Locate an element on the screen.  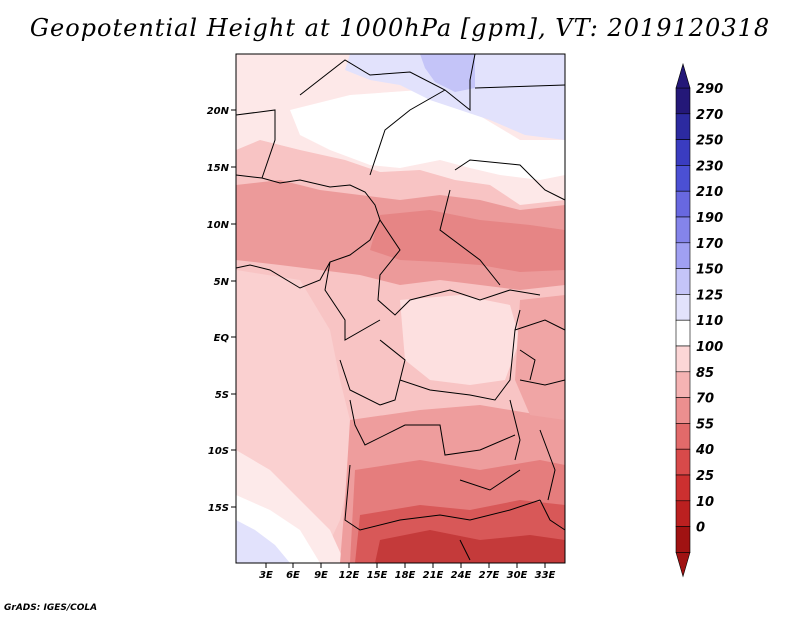
lon-label-9e: 9E is located at coordinates (321, 575).